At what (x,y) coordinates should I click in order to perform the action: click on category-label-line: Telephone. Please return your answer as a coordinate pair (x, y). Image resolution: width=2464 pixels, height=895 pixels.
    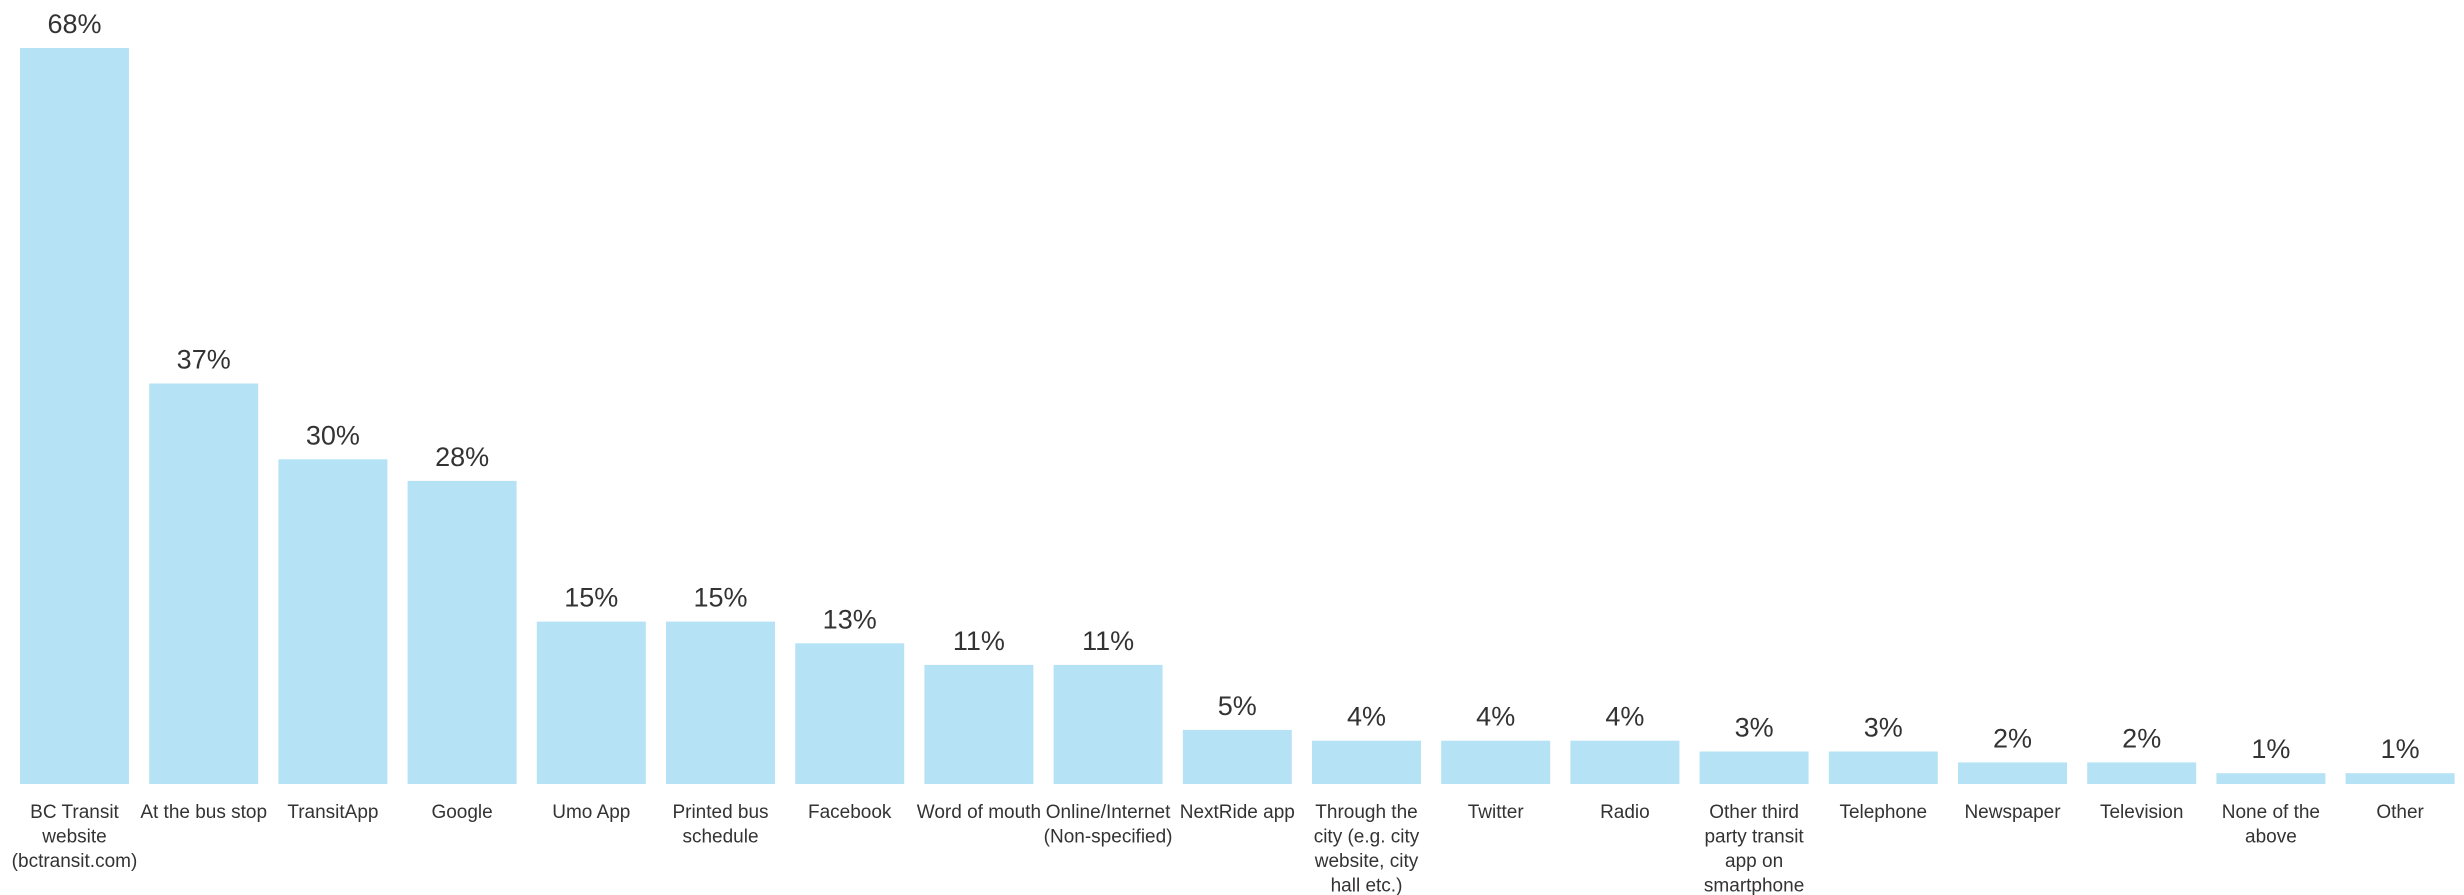
    Looking at the image, I should click on (1883, 812).